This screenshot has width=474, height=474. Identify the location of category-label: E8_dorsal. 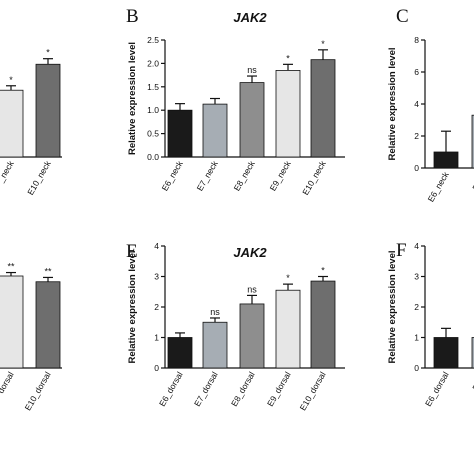
(243, 389).